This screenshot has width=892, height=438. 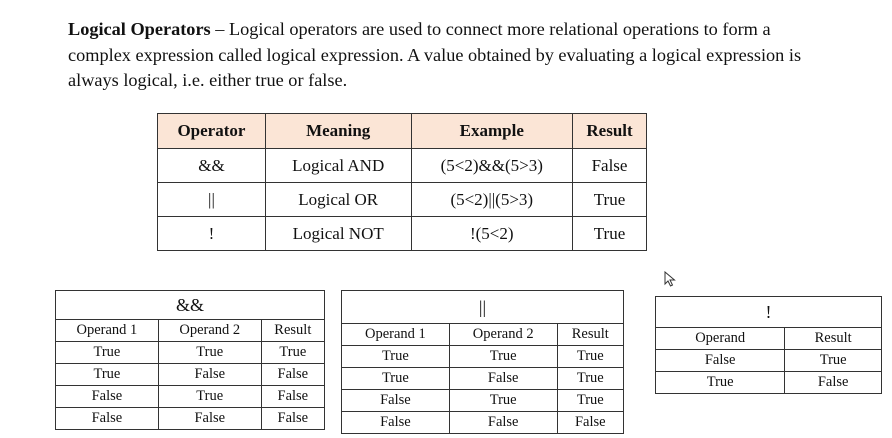 What do you see at coordinates (338, 165) in the screenshot?
I see `table-cell: Logical AND` at bounding box center [338, 165].